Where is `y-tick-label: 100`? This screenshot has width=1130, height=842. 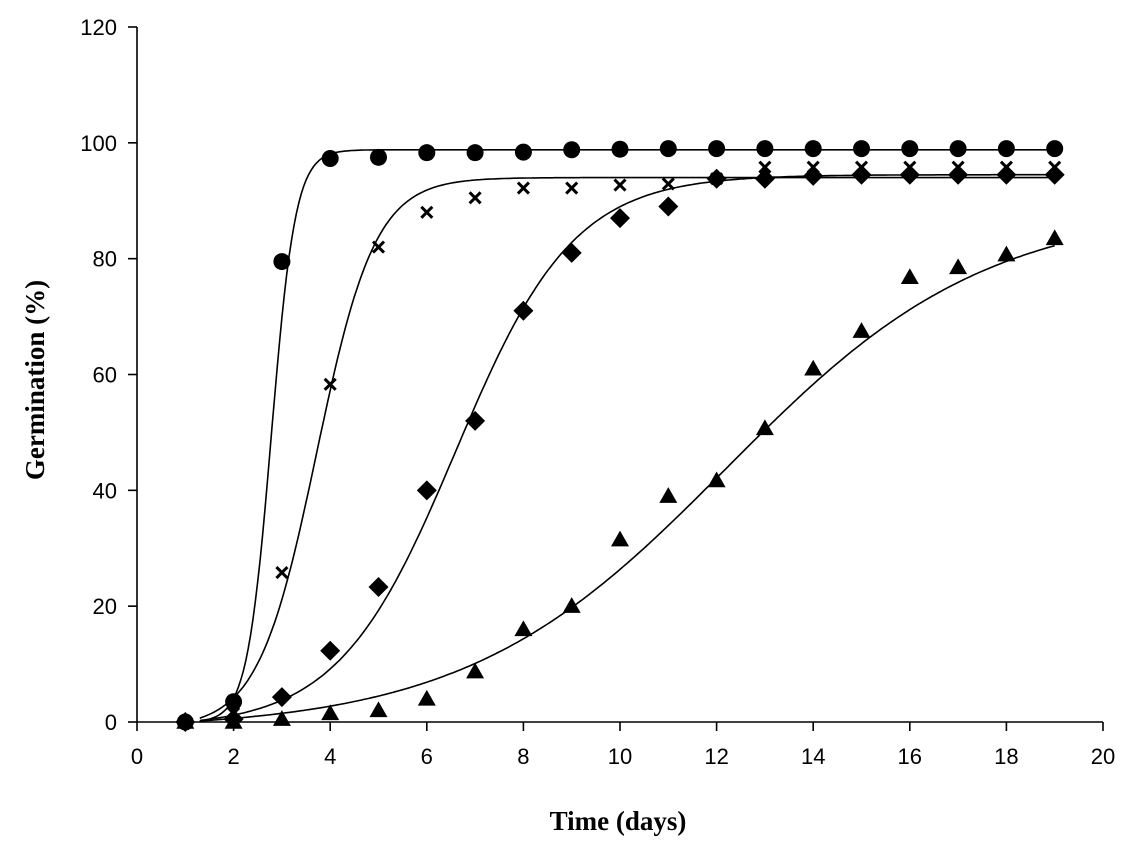 y-tick-label: 100 is located at coordinates (98, 143).